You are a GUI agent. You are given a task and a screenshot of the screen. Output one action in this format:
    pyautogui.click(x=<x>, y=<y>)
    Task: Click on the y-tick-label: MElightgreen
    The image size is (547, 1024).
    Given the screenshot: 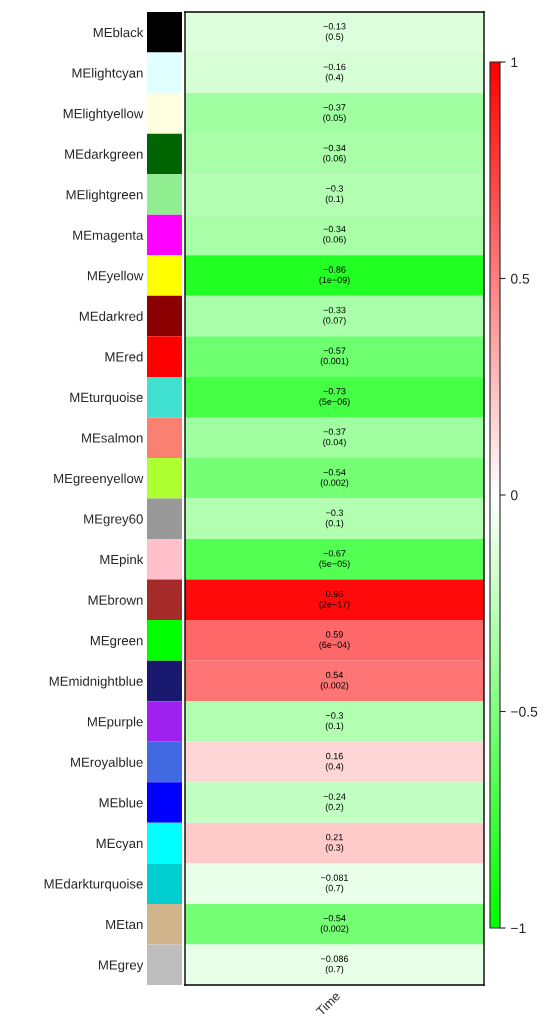 What is the action you would take?
    pyautogui.click(x=104, y=195)
    